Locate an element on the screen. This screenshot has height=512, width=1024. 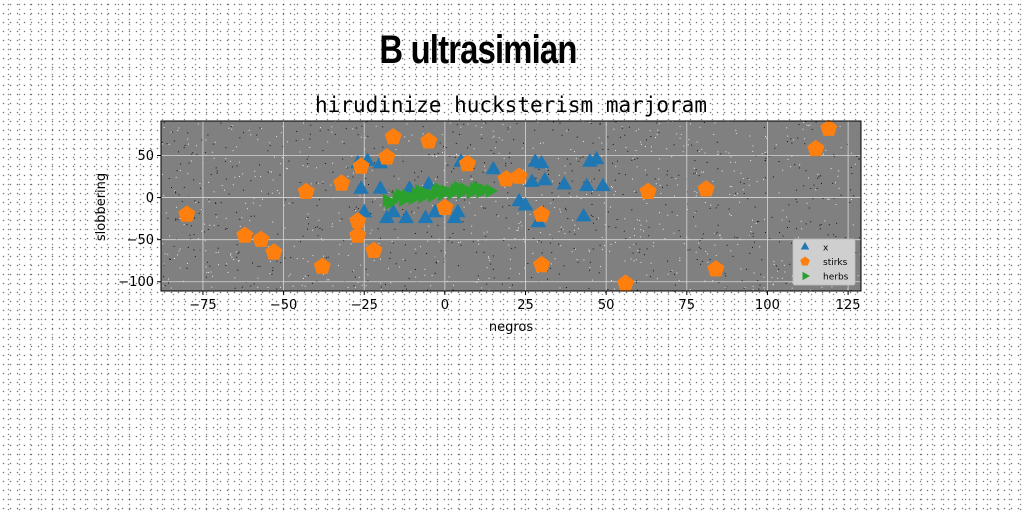
x-tick-label: 125 is located at coordinates (848, 305).